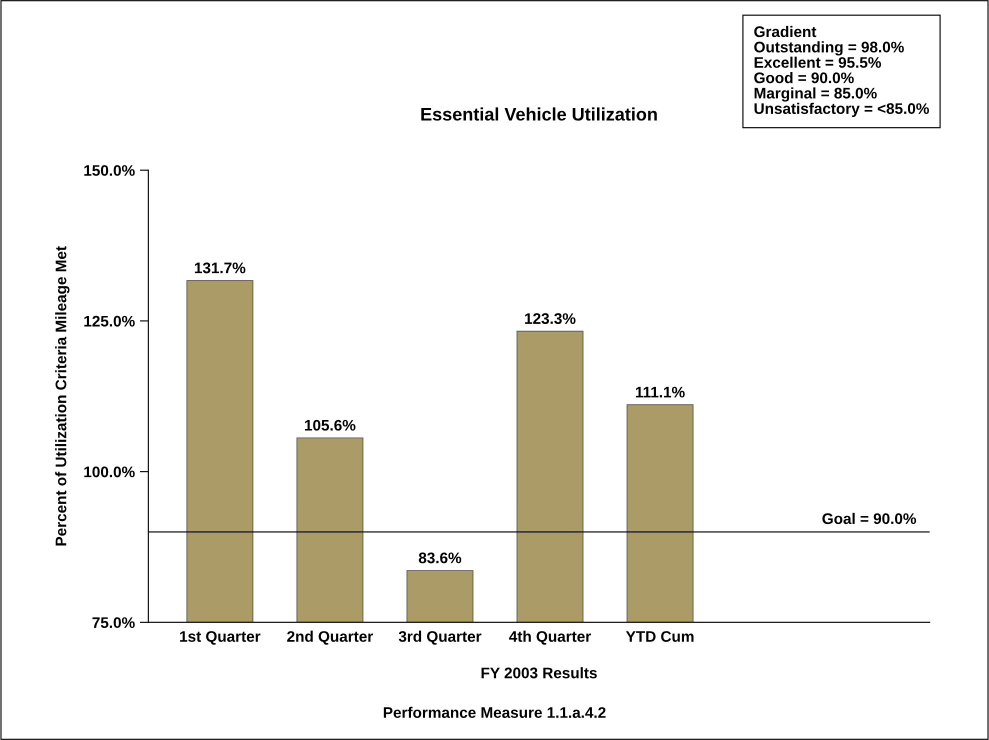  I want to click on y-tick-label: 75.0%, so click(113, 622).